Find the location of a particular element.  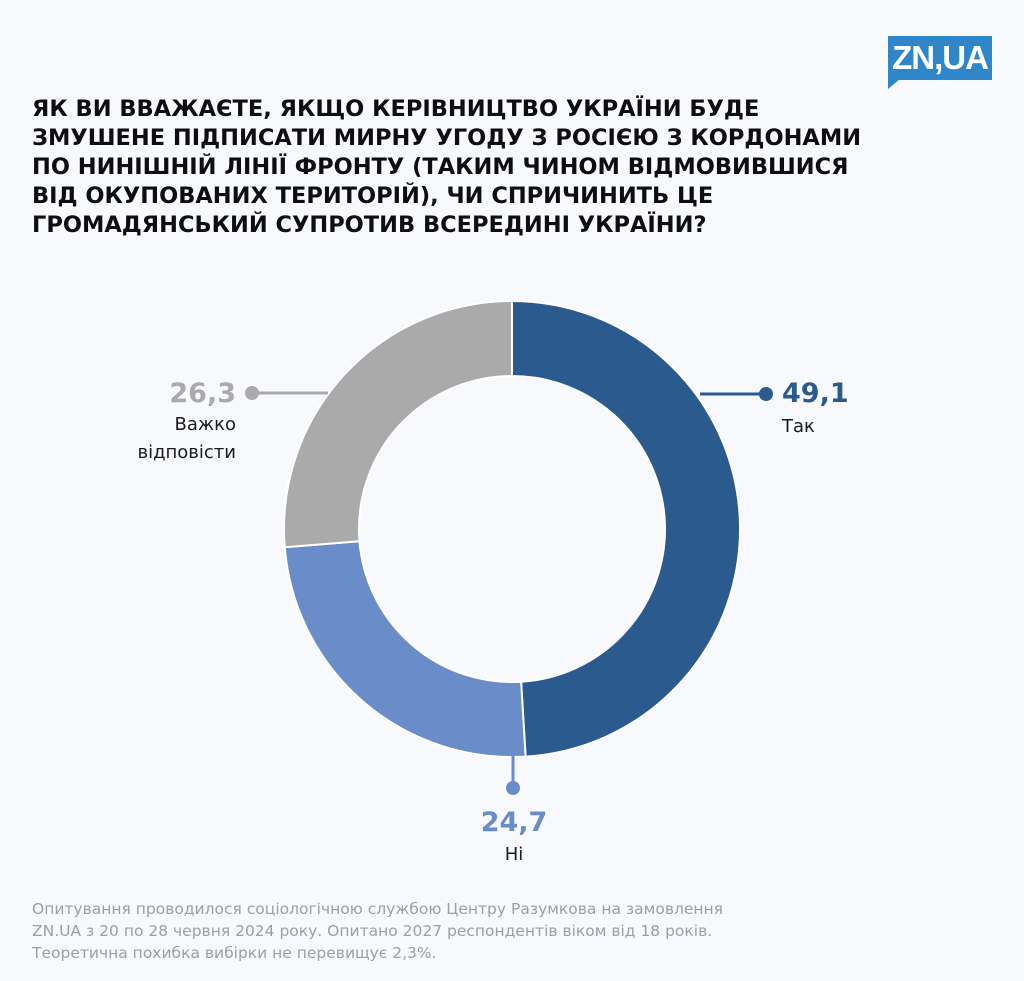

leader-dot-hard is located at coordinates (252, 393).